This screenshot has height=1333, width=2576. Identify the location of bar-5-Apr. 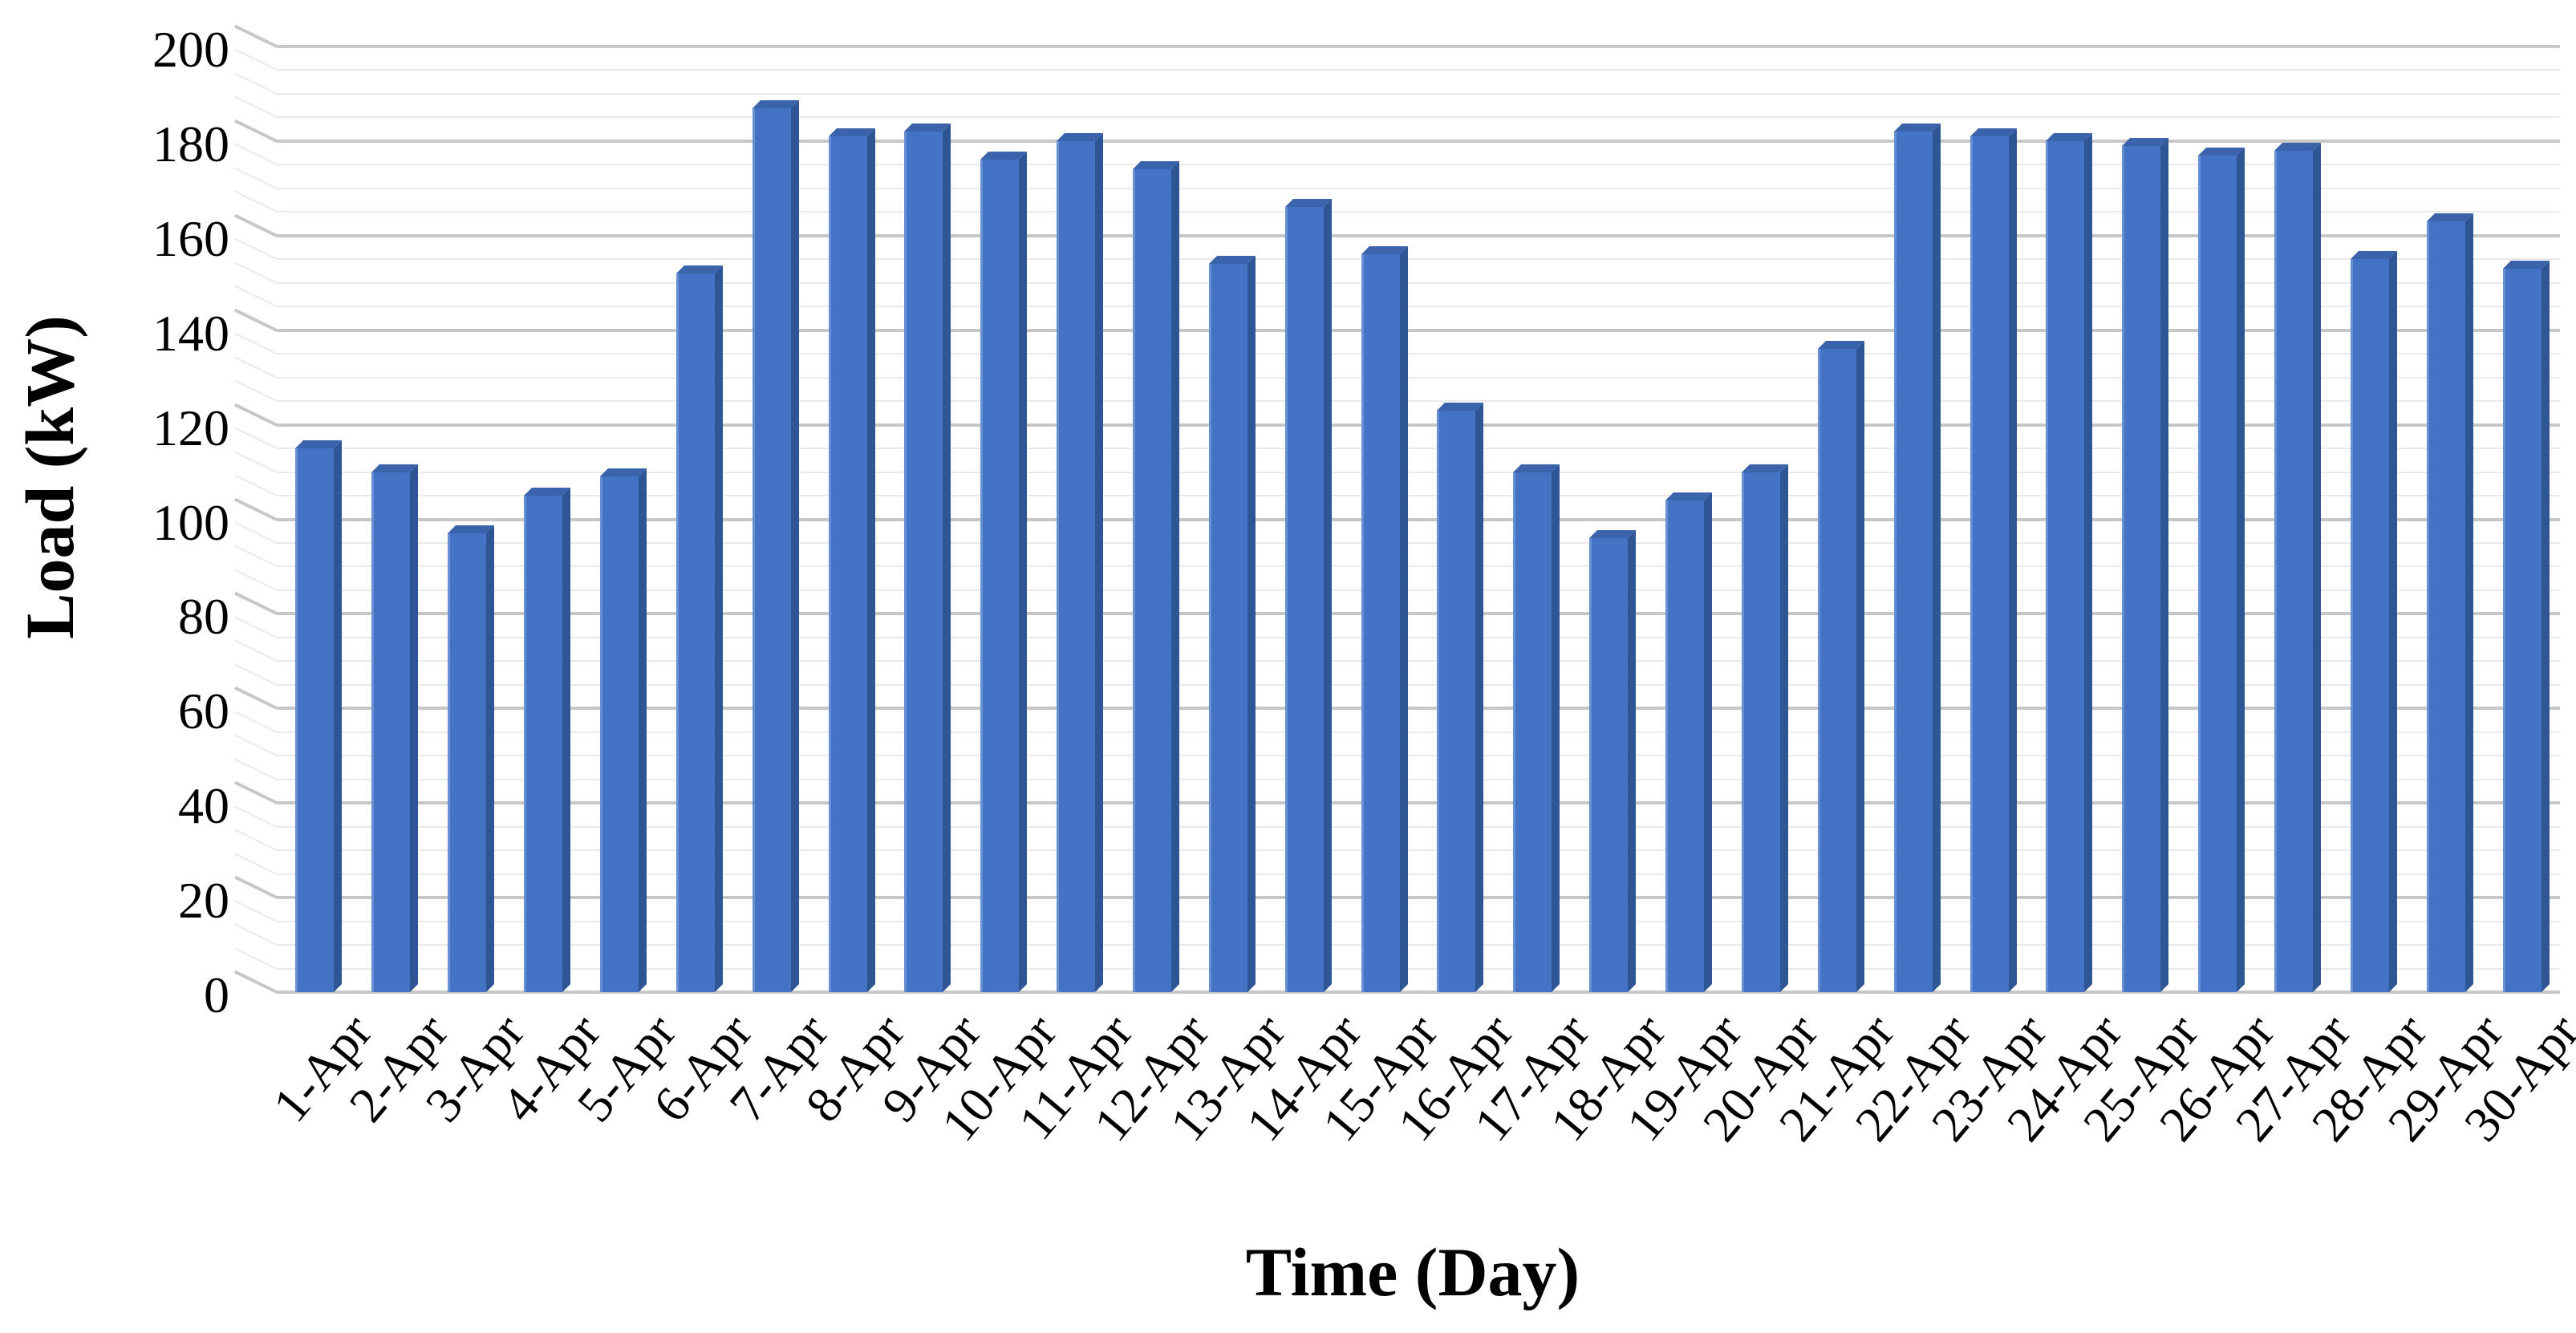
(623, 730).